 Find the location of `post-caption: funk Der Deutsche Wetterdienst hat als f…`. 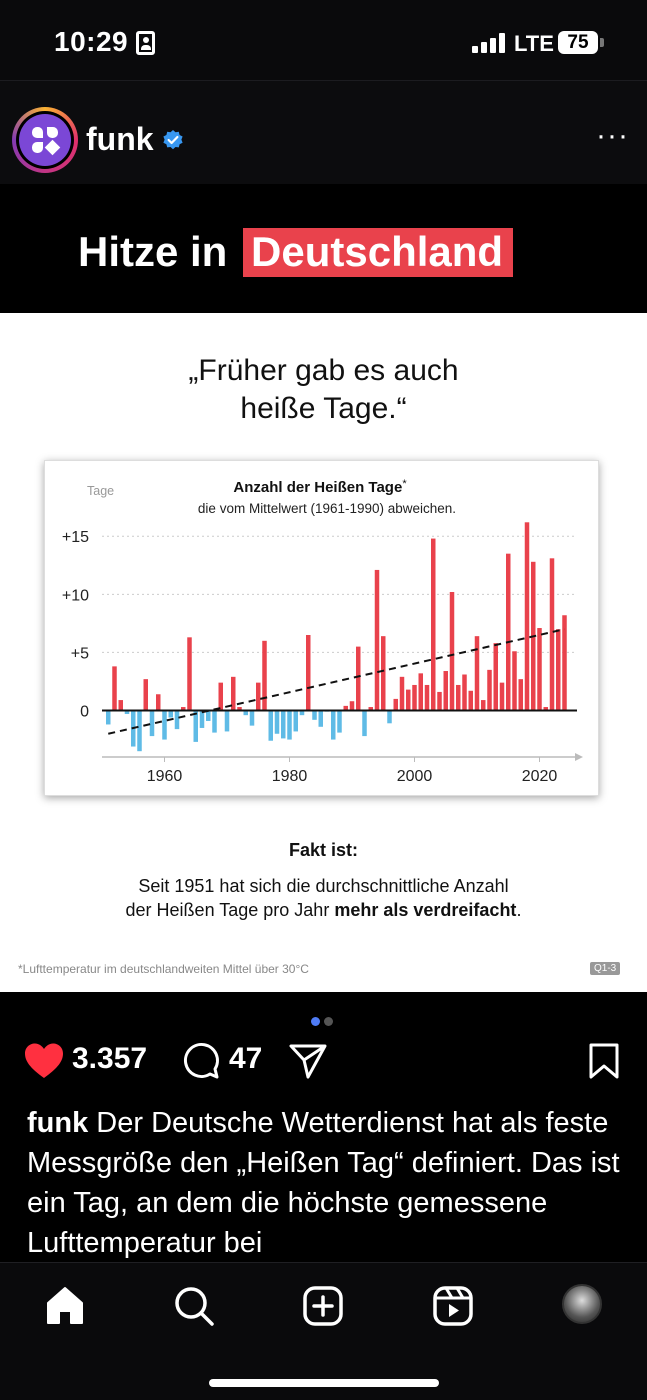

post-caption: funk Der Deutsche Wetterdienst hat als f… is located at coordinates (327, 1182).